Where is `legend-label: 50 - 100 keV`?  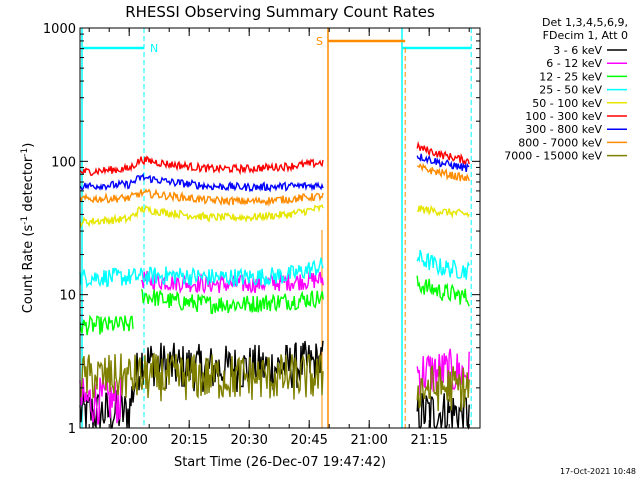
legend-label: 50 - 100 keV is located at coordinates (567, 103).